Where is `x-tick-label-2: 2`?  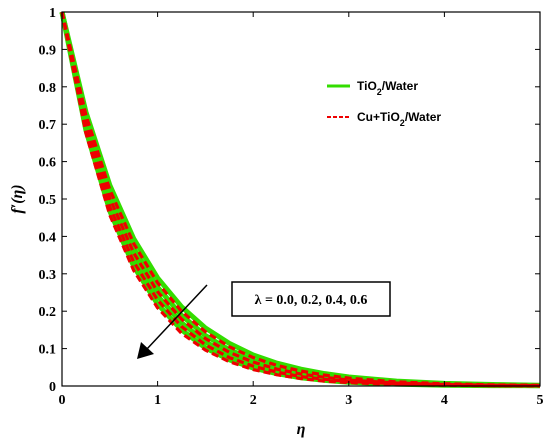
x-tick-label-2: 2 is located at coordinates (253, 400).